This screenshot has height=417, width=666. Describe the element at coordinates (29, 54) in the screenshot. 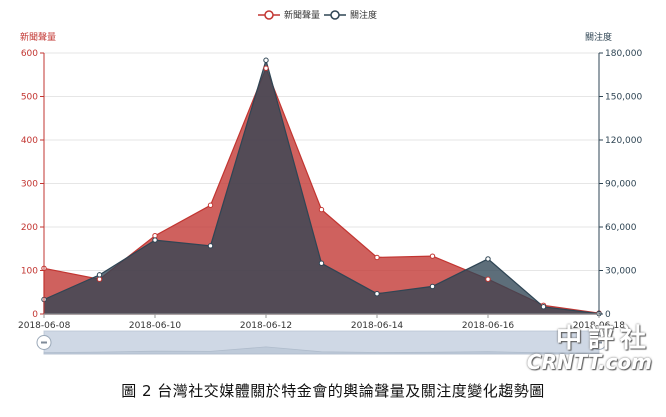

I see `y-left-tick-label: 600` at that location.